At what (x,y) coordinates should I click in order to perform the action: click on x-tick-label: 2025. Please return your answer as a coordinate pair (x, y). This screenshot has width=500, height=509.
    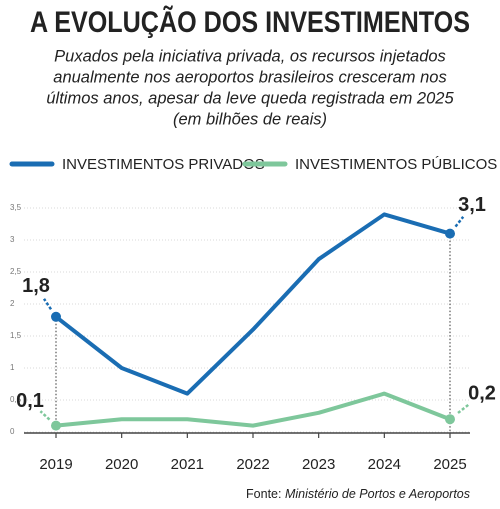
    Looking at the image, I should click on (449, 464).